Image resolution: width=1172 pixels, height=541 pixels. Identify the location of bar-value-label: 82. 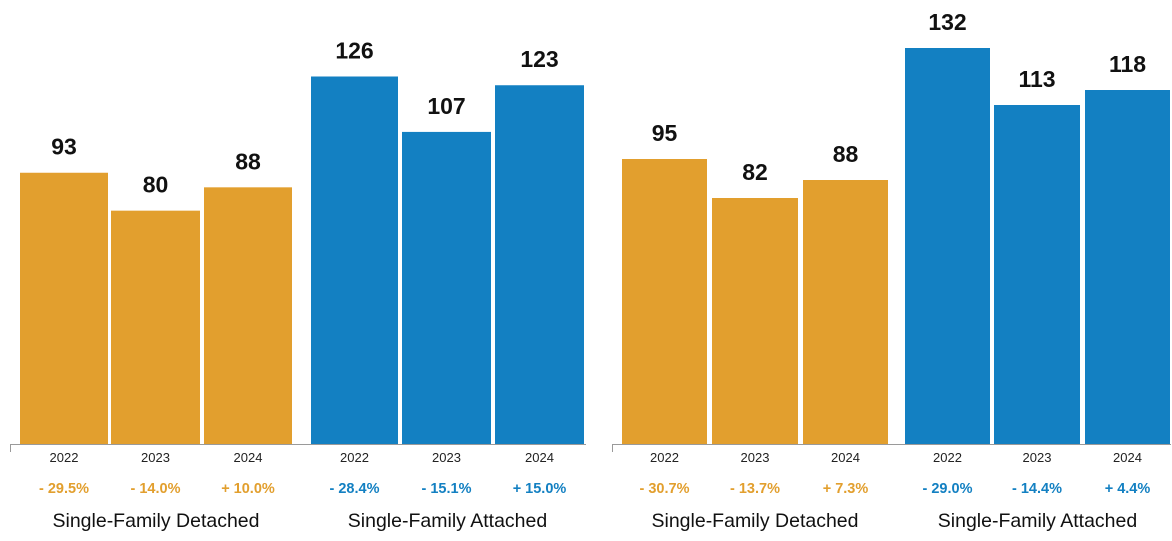
(755, 172).